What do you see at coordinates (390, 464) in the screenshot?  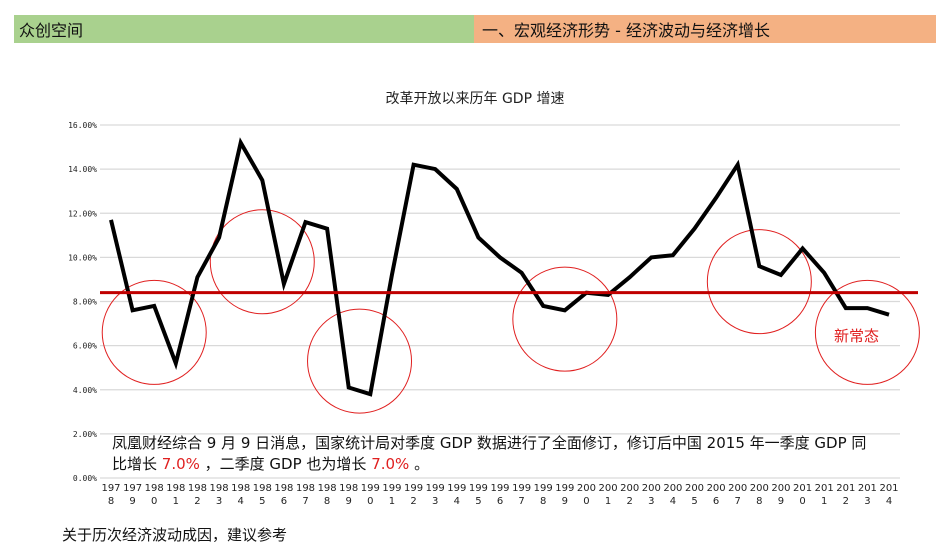 I see `q2-growth-value: 7.0%` at bounding box center [390, 464].